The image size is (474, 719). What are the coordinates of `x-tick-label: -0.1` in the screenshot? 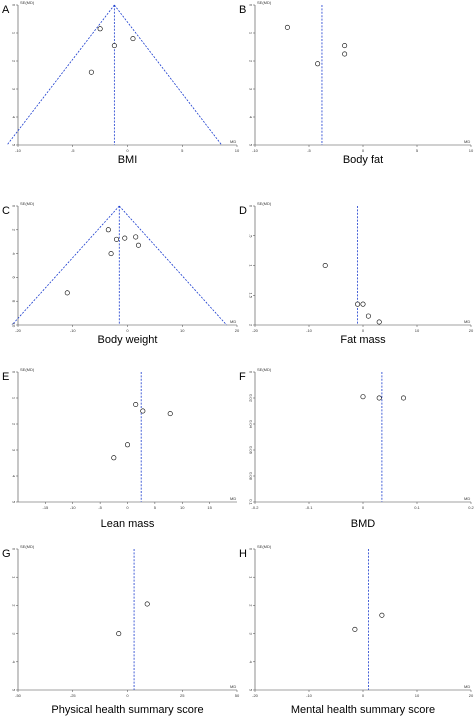 It's located at (310, 507).